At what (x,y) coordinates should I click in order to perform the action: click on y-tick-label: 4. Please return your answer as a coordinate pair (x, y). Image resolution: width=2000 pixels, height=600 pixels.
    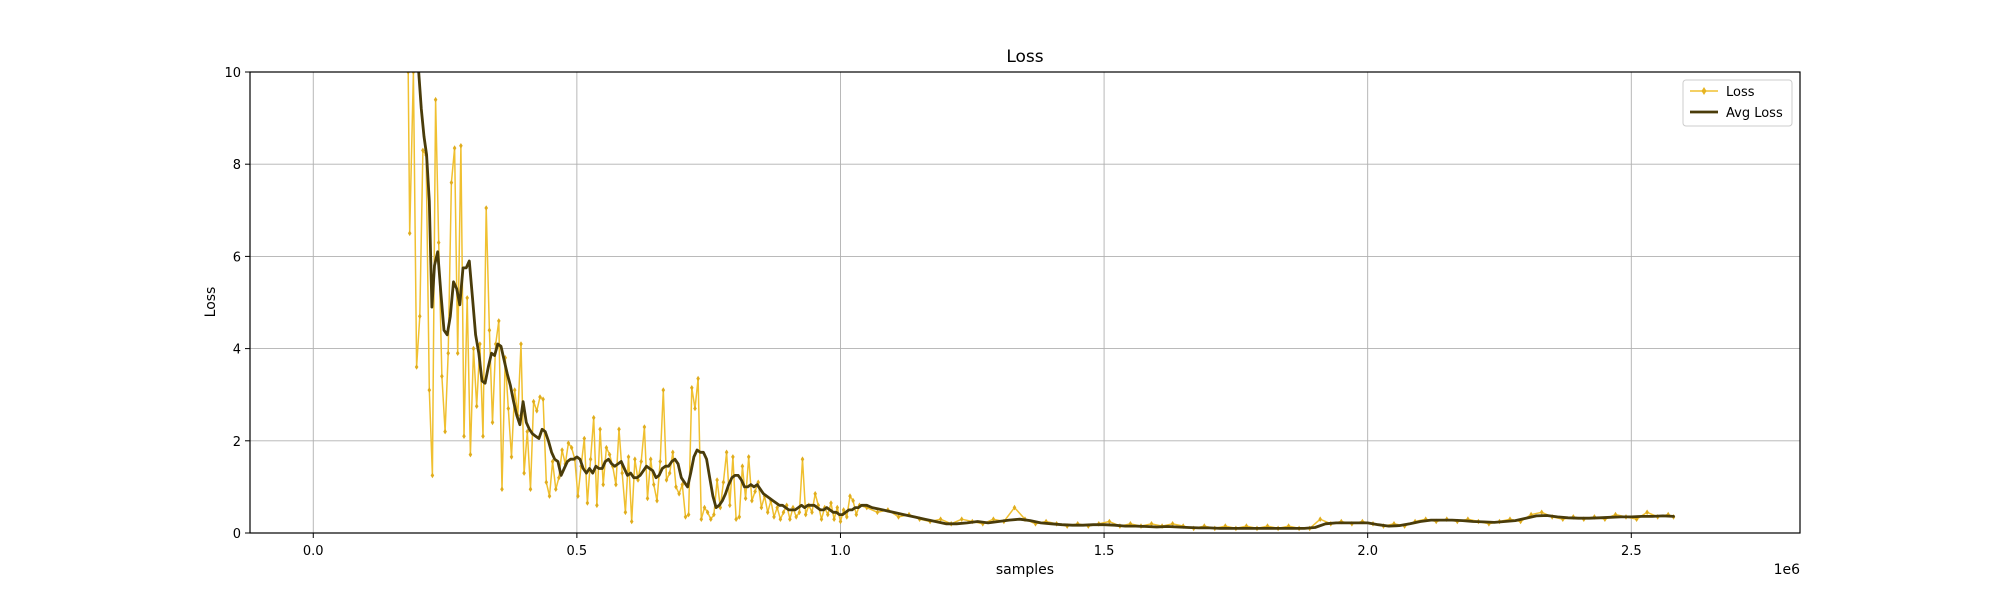
    Looking at the image, I should click on (237, 350).